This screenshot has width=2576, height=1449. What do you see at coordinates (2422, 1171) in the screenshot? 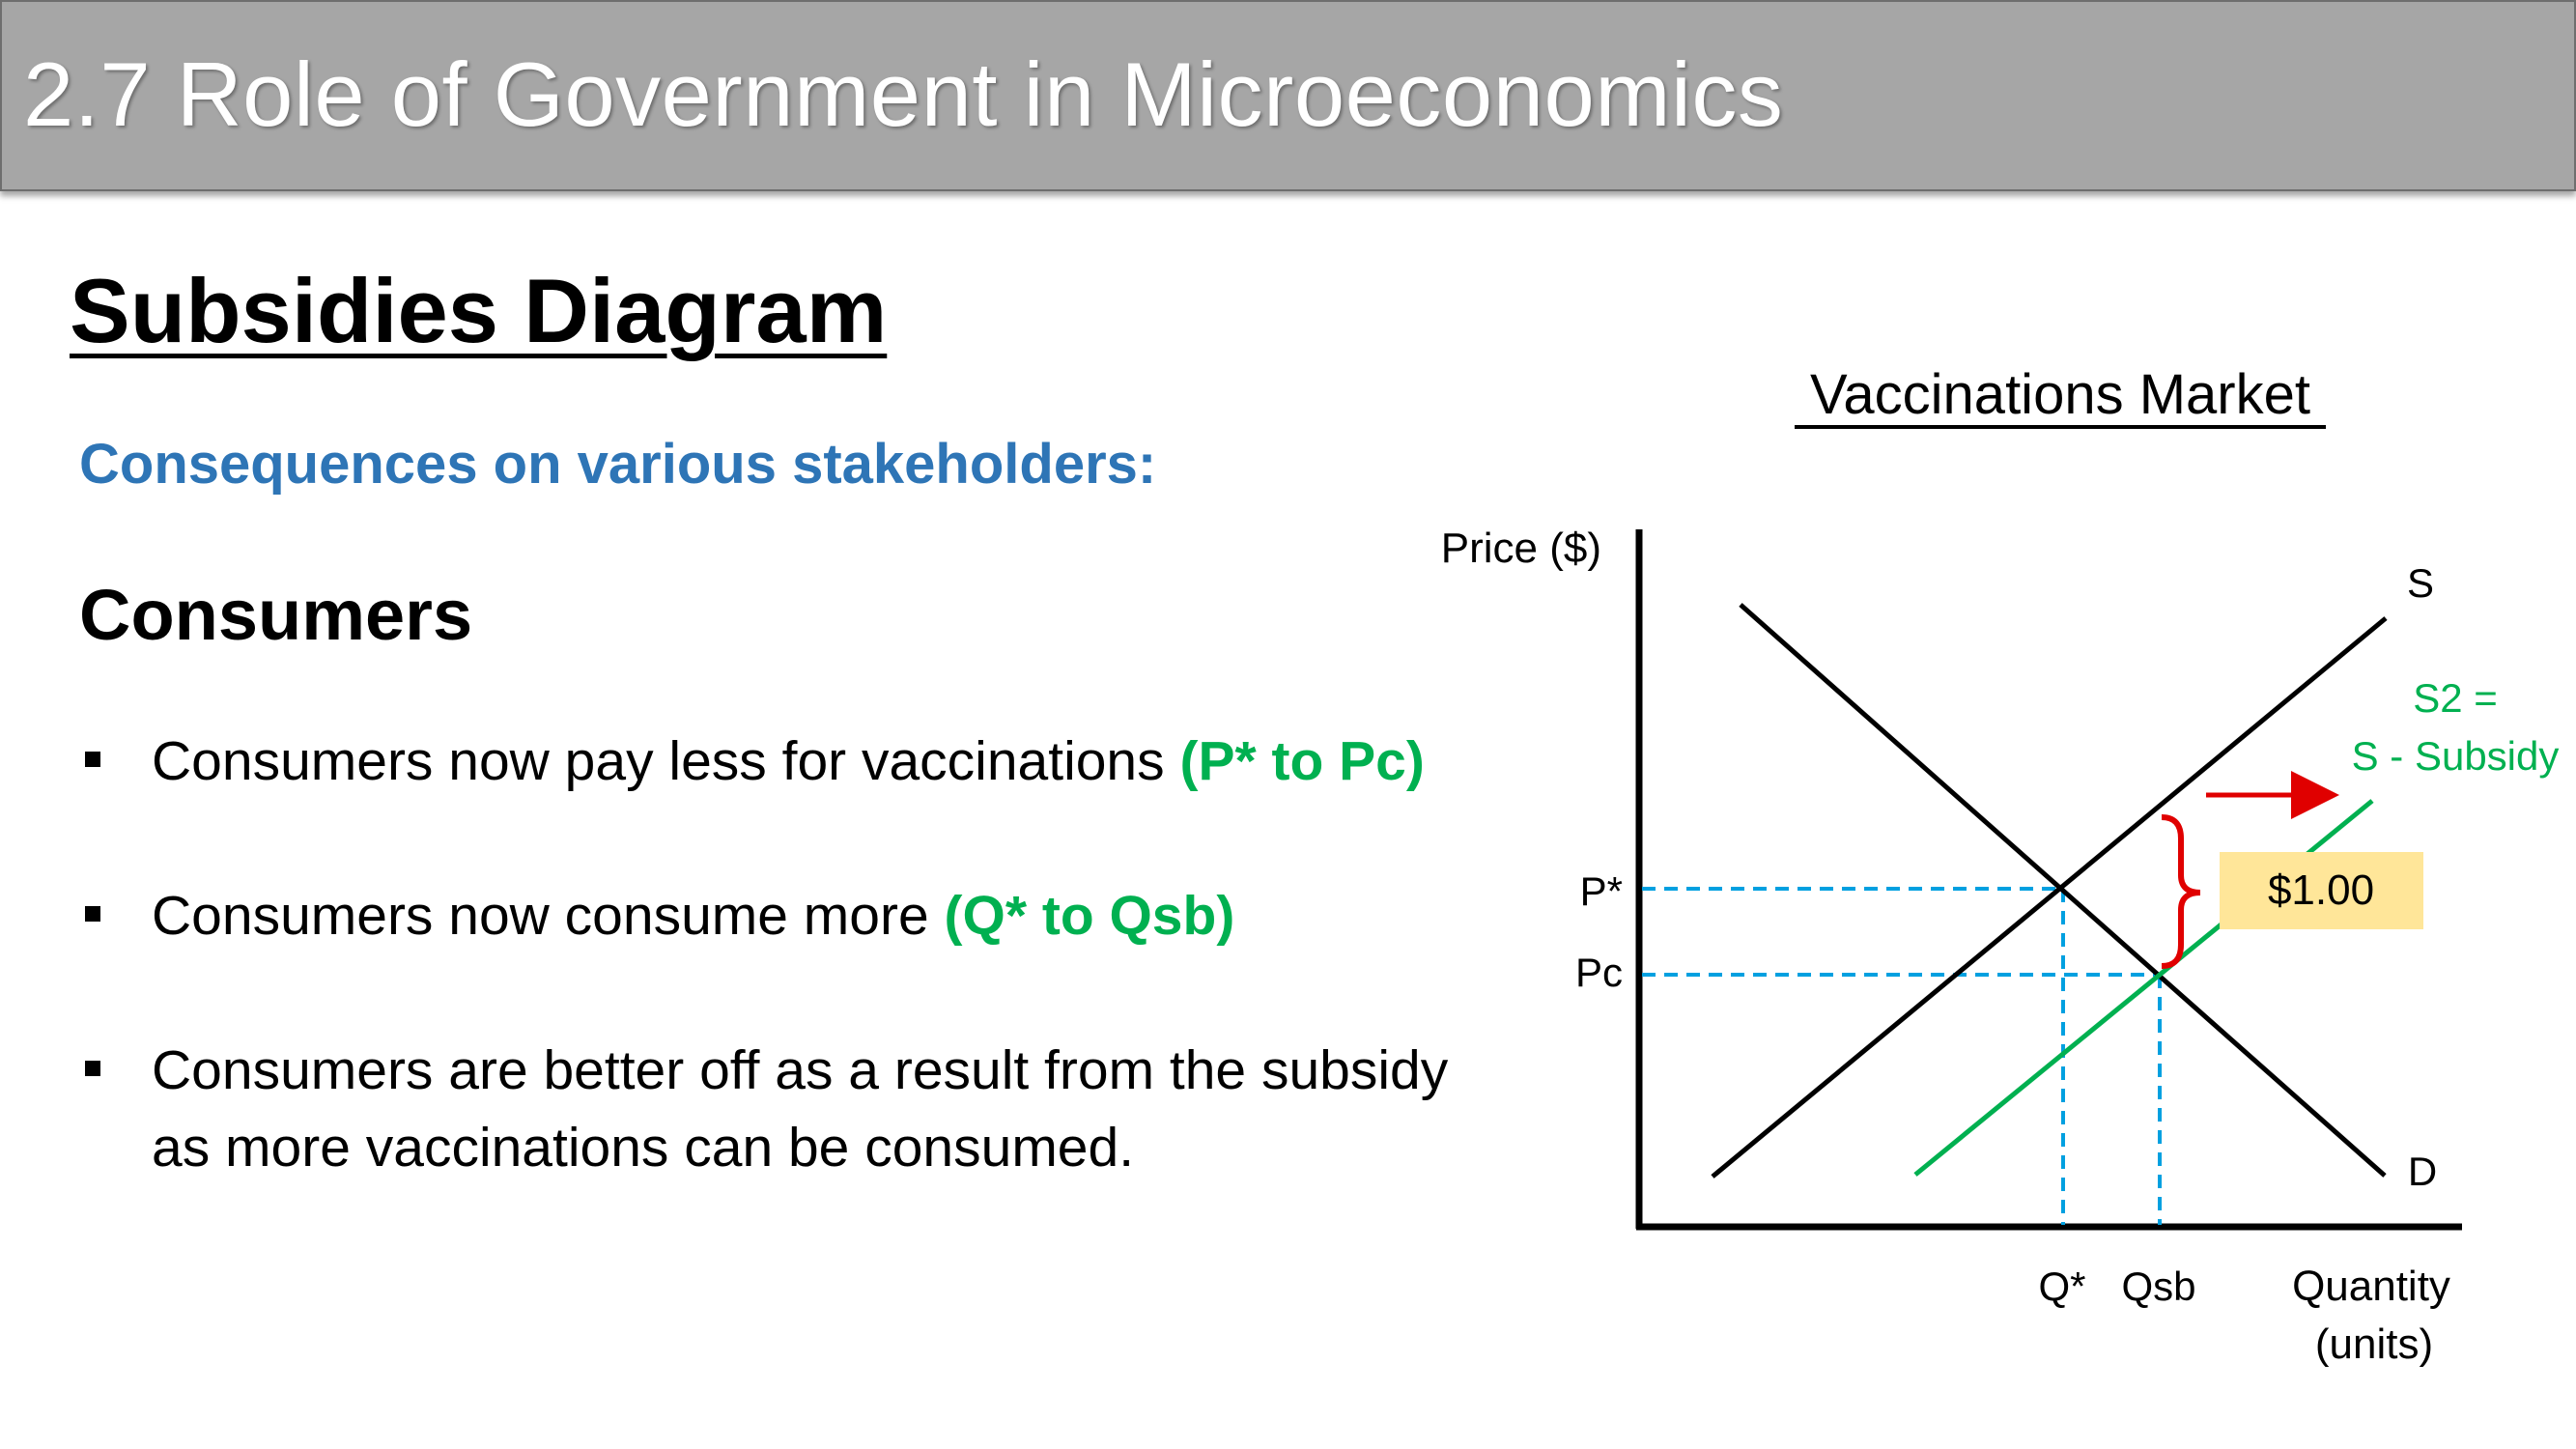
I see `demand-label: D` at bounding box center [2422, 1171].